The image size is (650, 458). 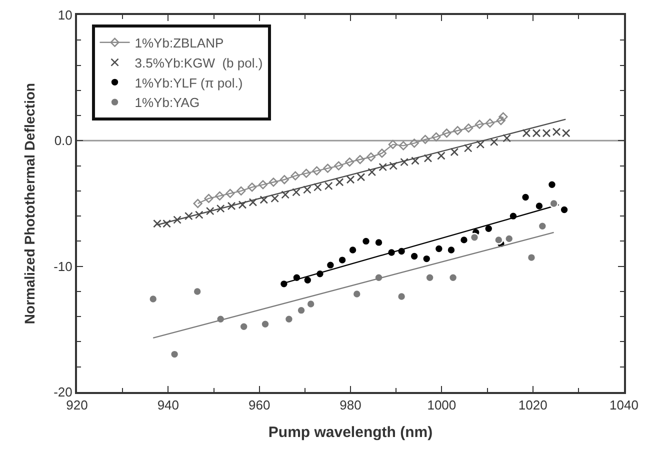 I want to click on y-tick-label: -20, so click(x=63, y=392).